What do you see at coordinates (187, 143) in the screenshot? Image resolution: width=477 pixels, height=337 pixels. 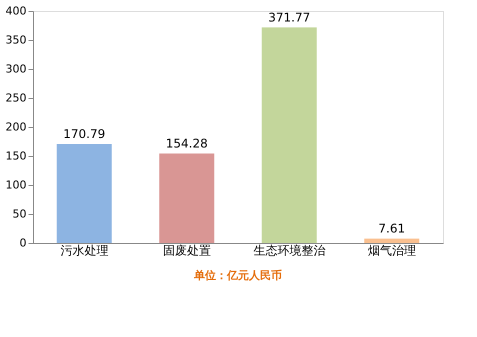 I see `data-label: 154.28` at bounding box center [187, 143].